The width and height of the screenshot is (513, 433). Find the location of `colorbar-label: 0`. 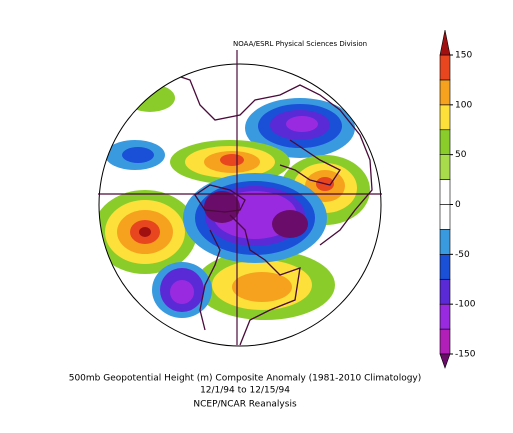

colorbar-label: 0 is located at coordinates (458, 205).